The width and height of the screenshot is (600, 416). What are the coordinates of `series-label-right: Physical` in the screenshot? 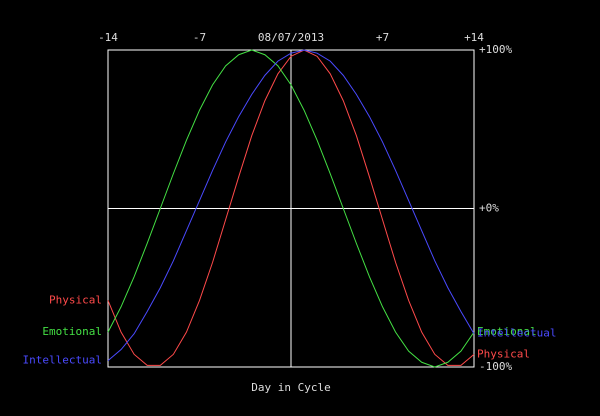 It's located at (503, 353).